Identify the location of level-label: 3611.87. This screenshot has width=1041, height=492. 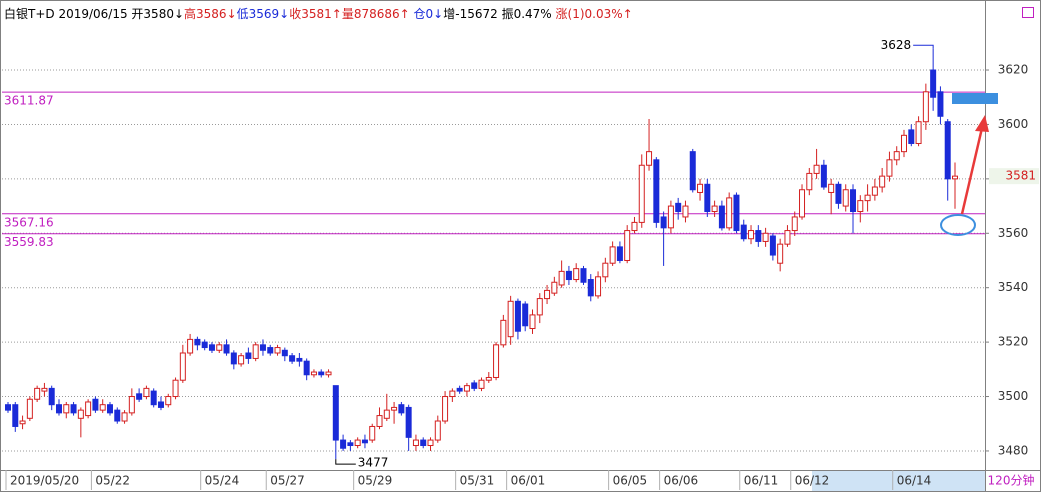
(29, 101).